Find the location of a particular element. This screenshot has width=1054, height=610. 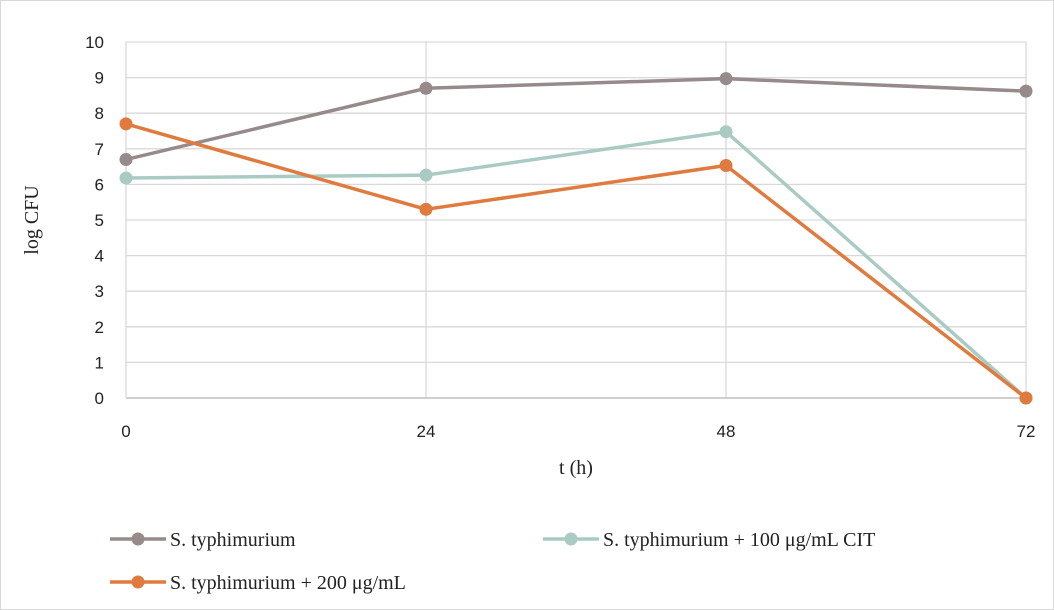

y-tick-label: 10 is located at coordinates (94, 42).